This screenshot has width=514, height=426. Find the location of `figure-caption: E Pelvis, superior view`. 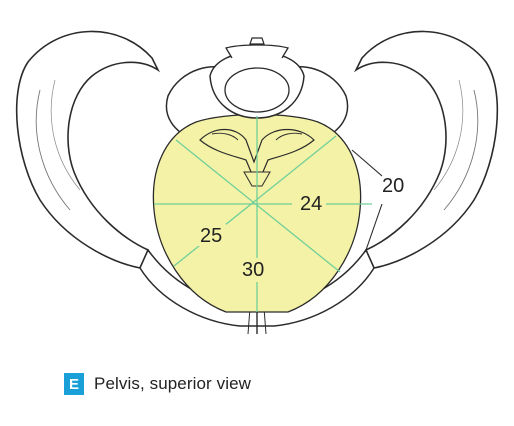

figure-caption: E Pelvis, superior view is located at coordinates (157, 384).